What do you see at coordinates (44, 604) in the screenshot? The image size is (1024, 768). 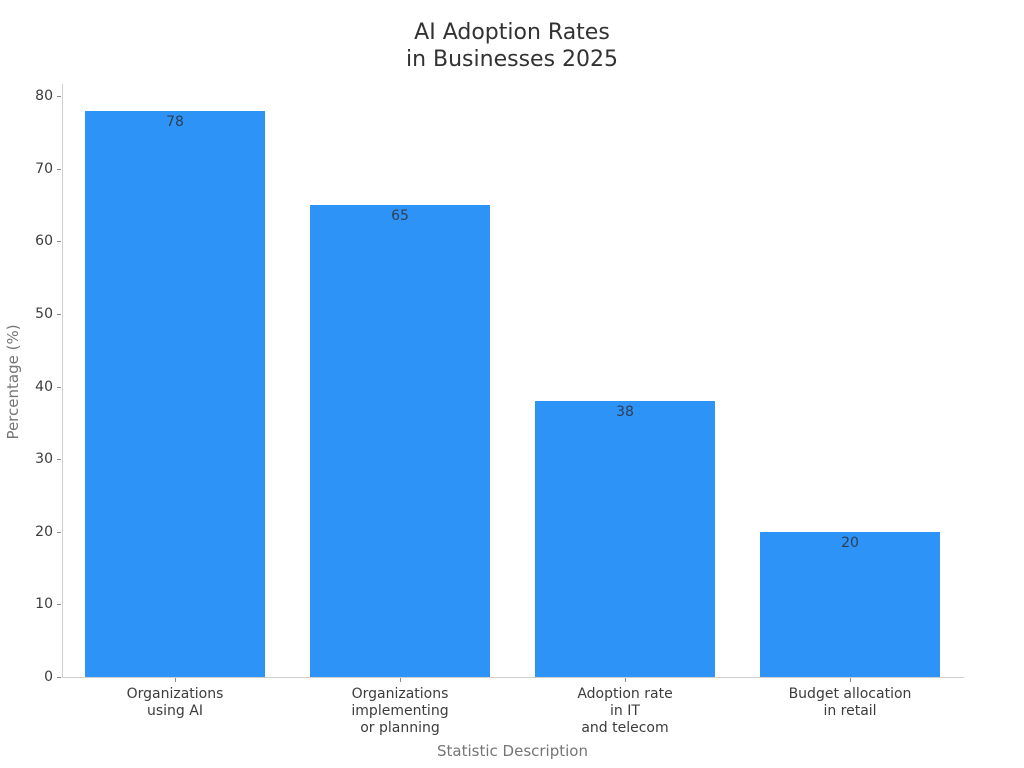 I see `y-tick-label: 10` at bounding box center [44, 604].